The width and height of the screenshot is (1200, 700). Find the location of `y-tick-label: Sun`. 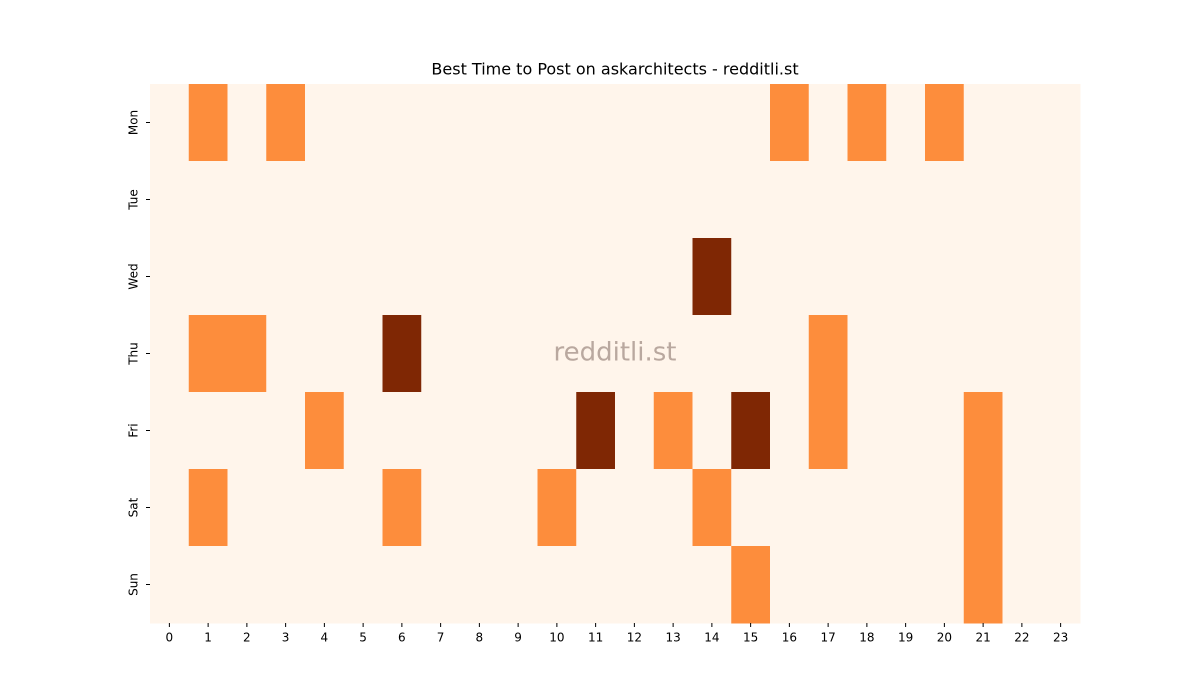

y-tick-label: Sun is located at coordinates (134, 584).